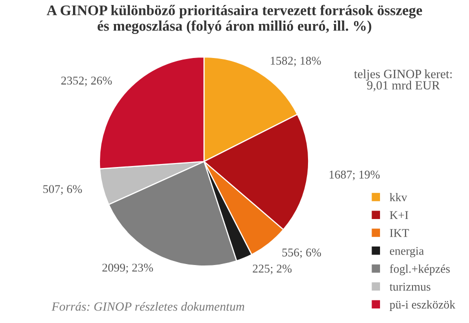  I want to click on data-label: 2352; 26%, so click(86, 81).